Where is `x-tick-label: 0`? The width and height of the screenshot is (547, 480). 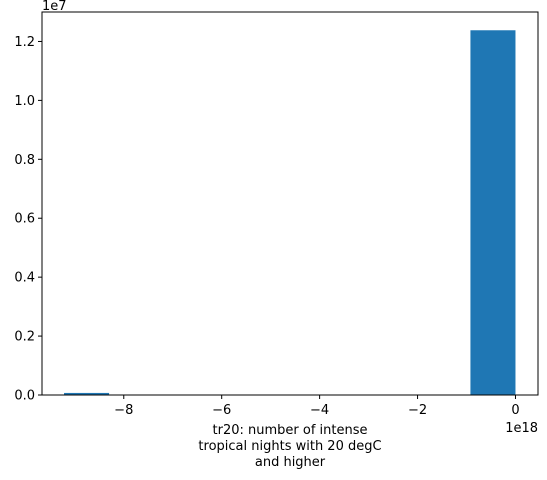
x-tick-label: 0 is located at coordinates (515, 410).